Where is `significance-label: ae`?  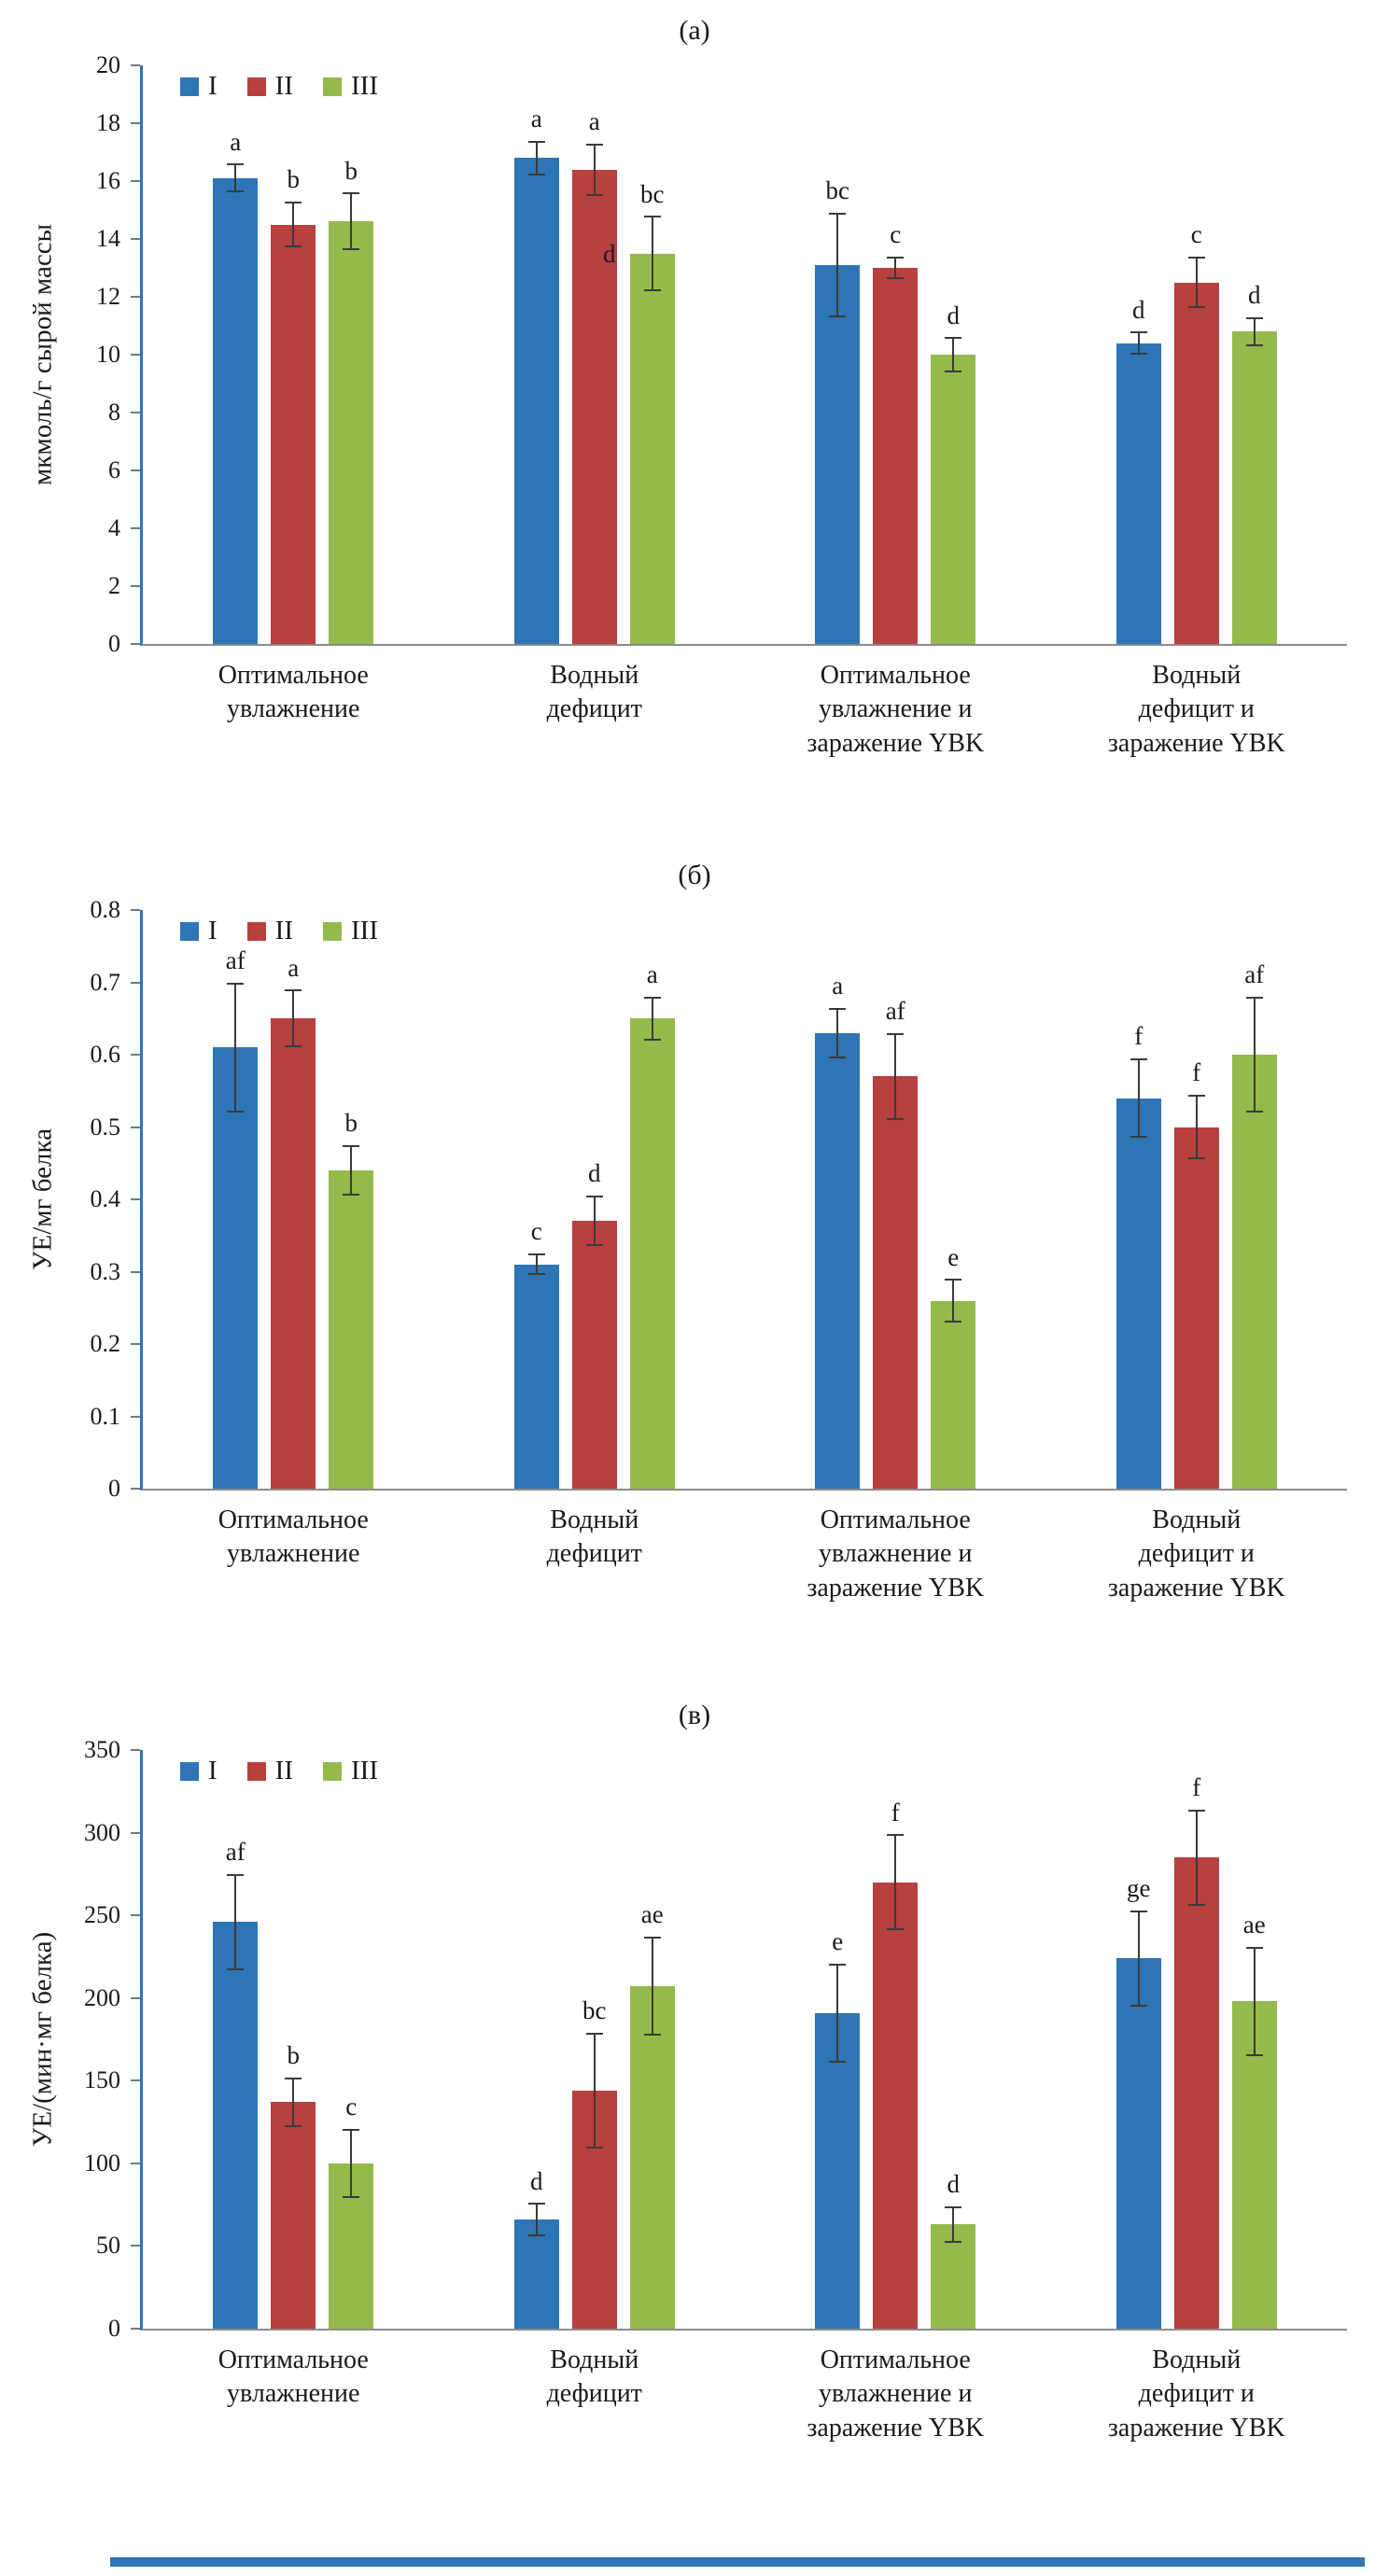 significance-label: ae is located at coordinates (652, 1914).